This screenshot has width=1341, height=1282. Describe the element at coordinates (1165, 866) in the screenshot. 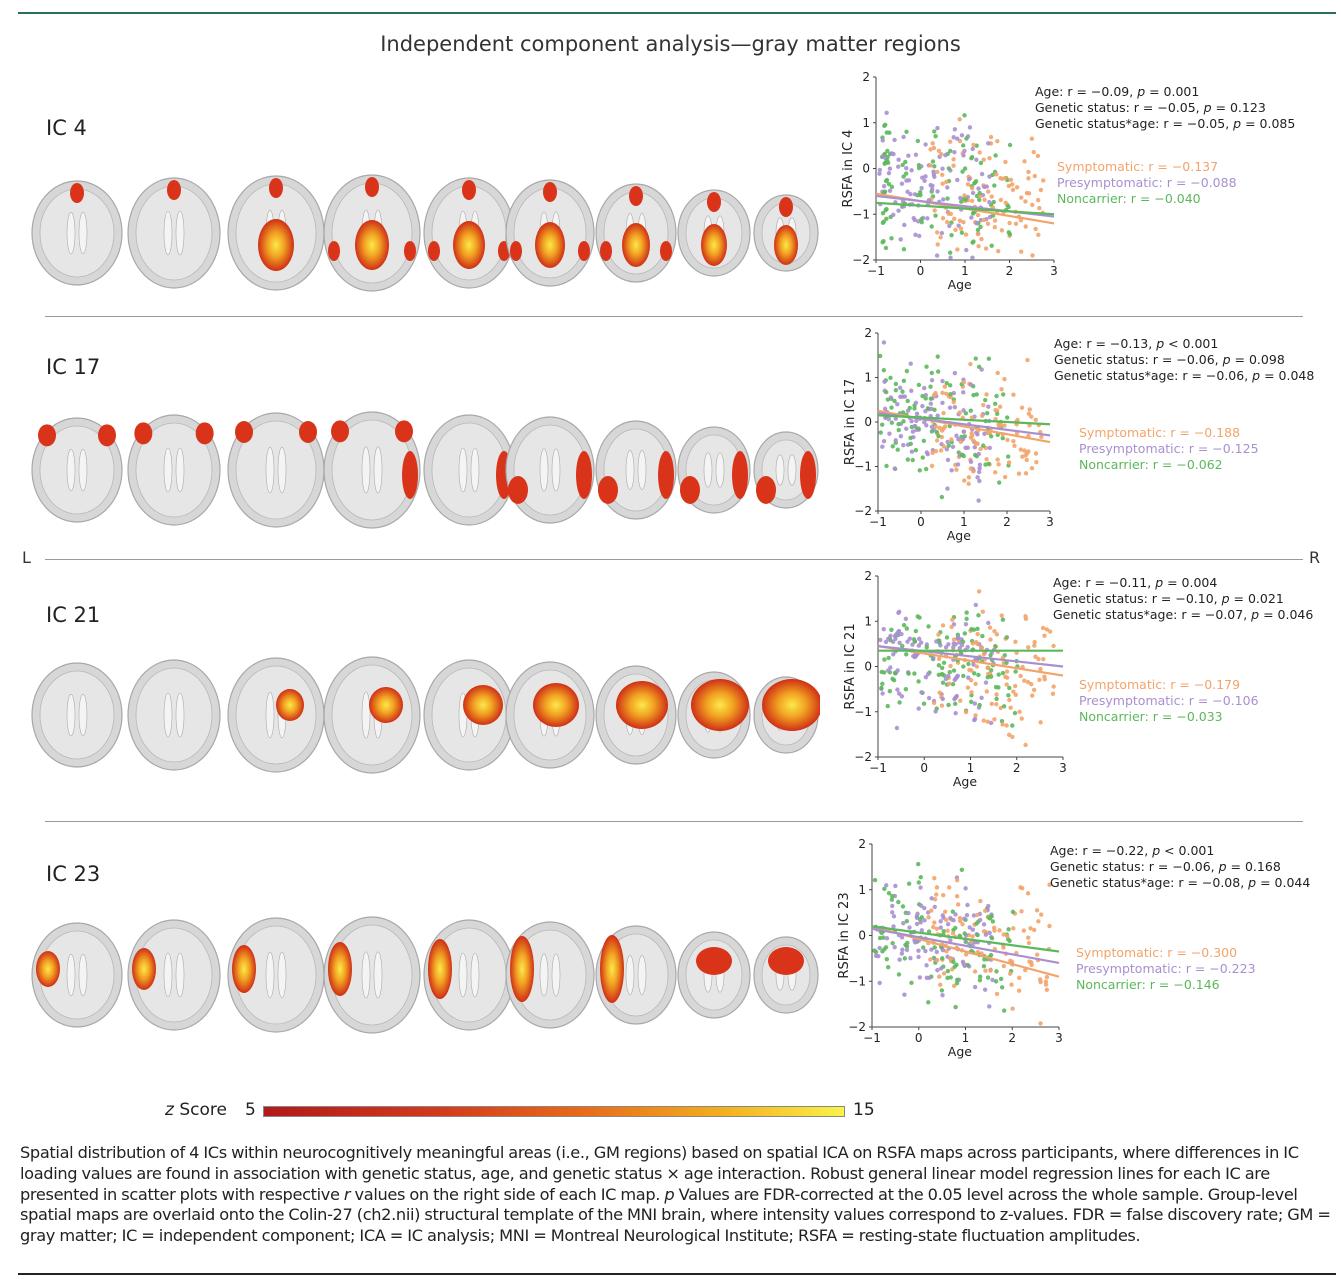

I see `stat-line: Genetic status: r = −0.06, p = 0.168` at that location.